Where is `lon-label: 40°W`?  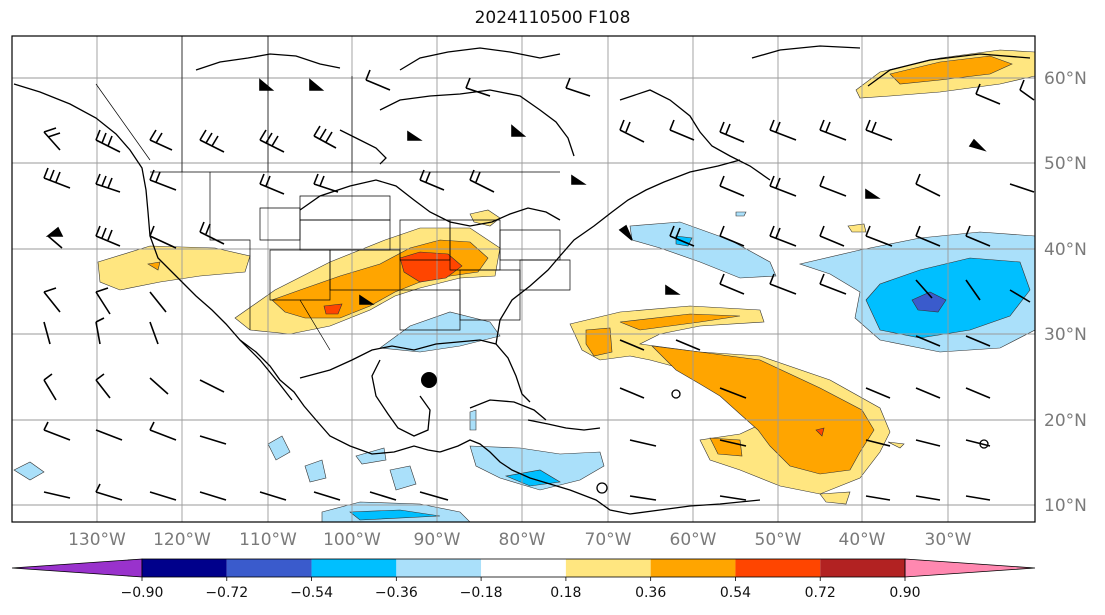 lon-label: 40°W is located at coordinates (862, 540).